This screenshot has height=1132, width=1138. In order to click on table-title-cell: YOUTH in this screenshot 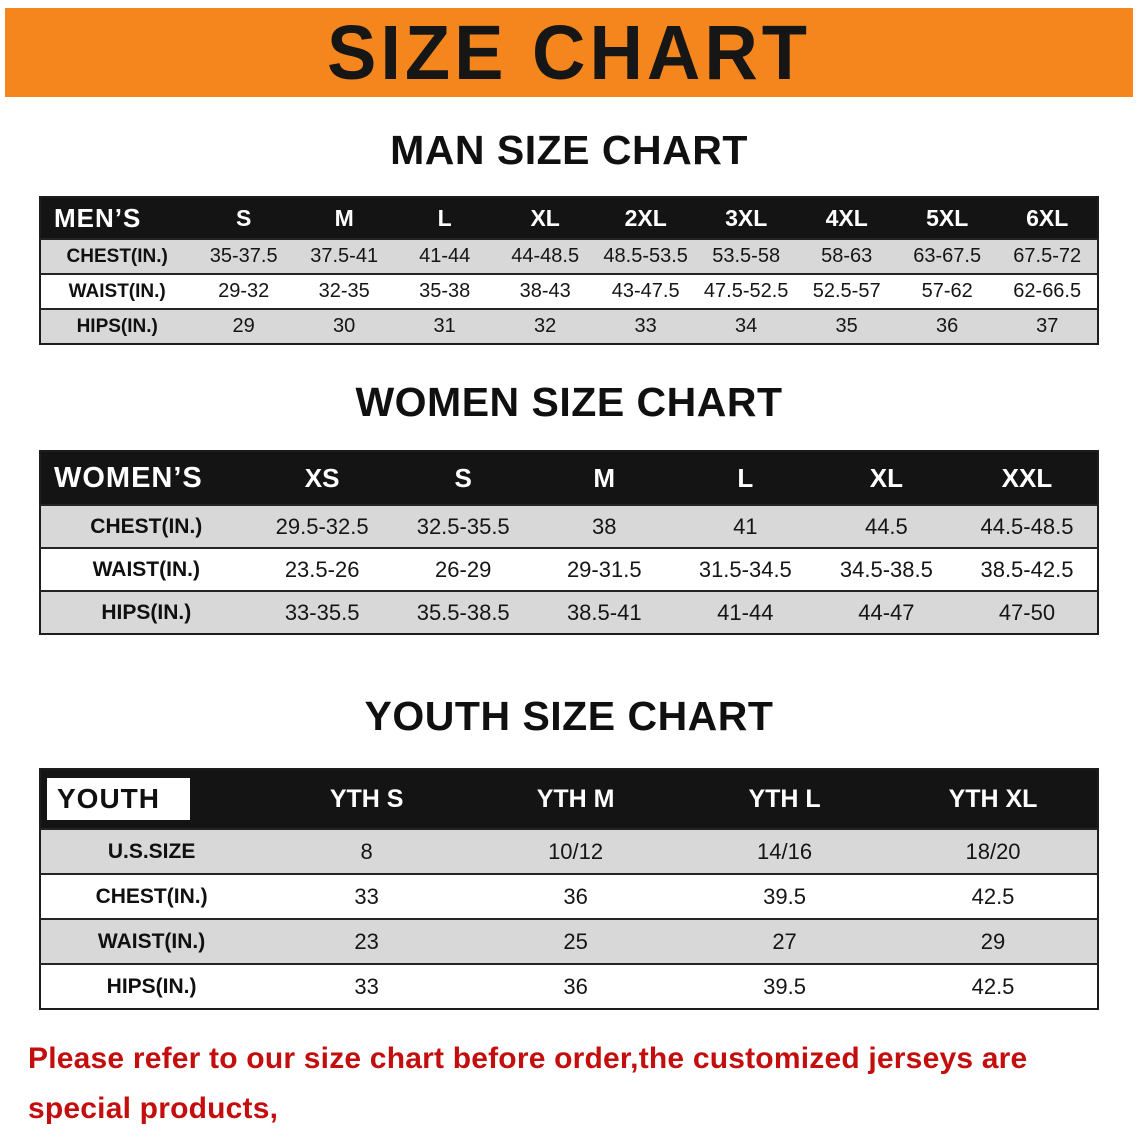, I will do `click(151, 799)`.